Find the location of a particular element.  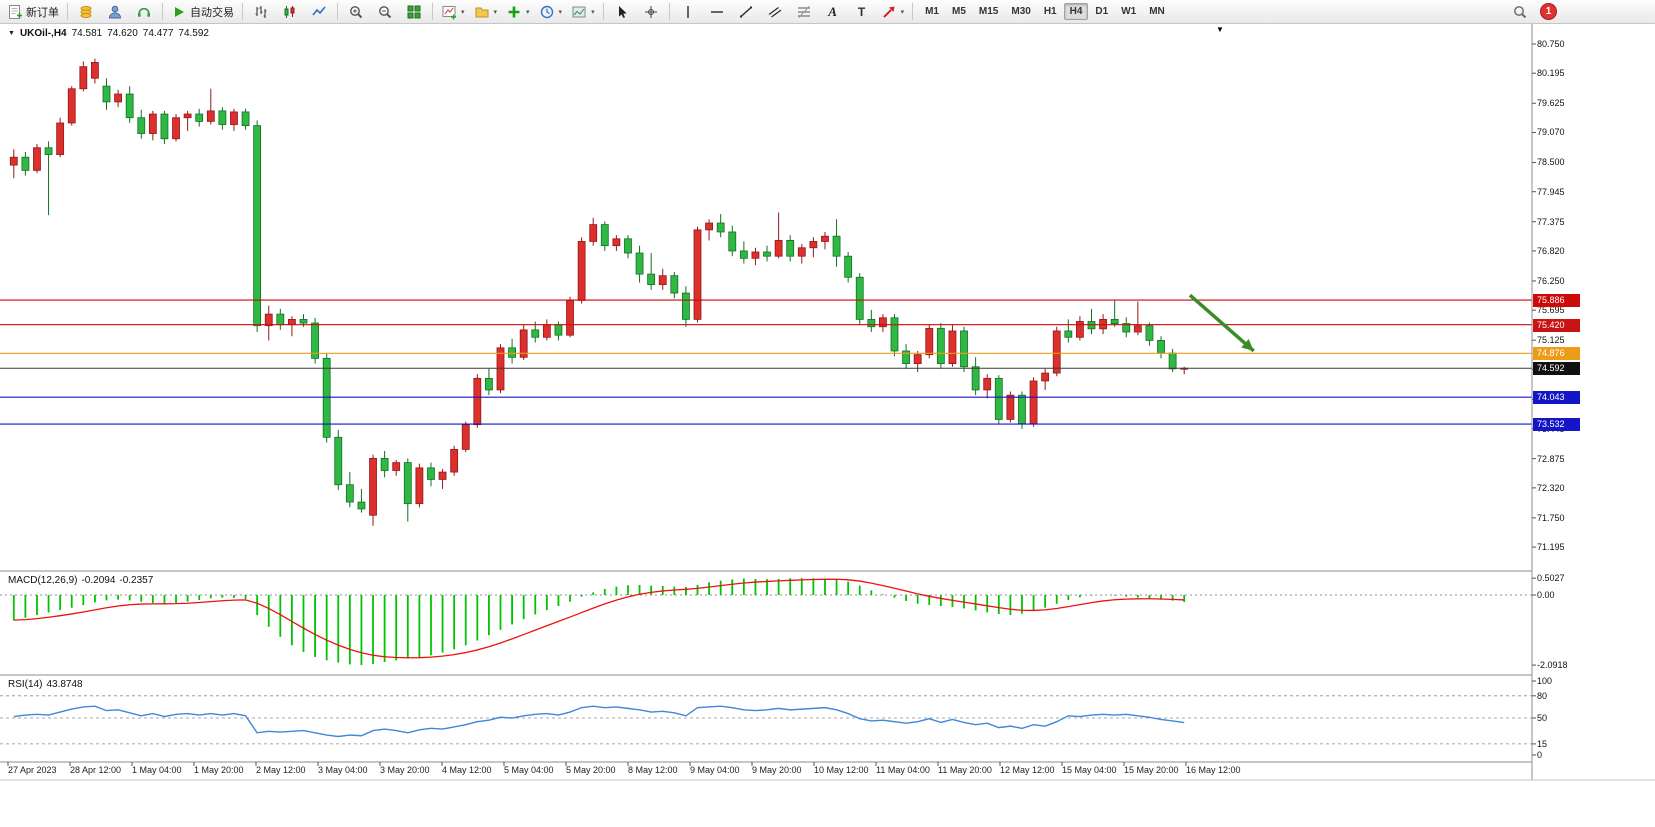

indicators-button: ▾ is located at coordinates (518, 12).